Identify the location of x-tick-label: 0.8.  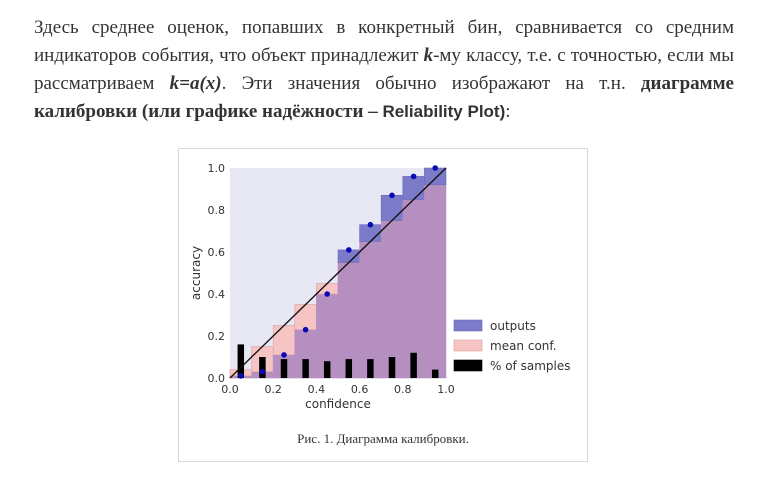
(403, 389).